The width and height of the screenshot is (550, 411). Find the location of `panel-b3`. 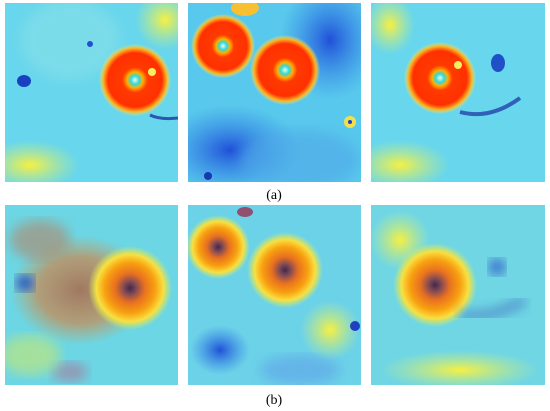

panel-b3 is located at coordinates (458, 295).